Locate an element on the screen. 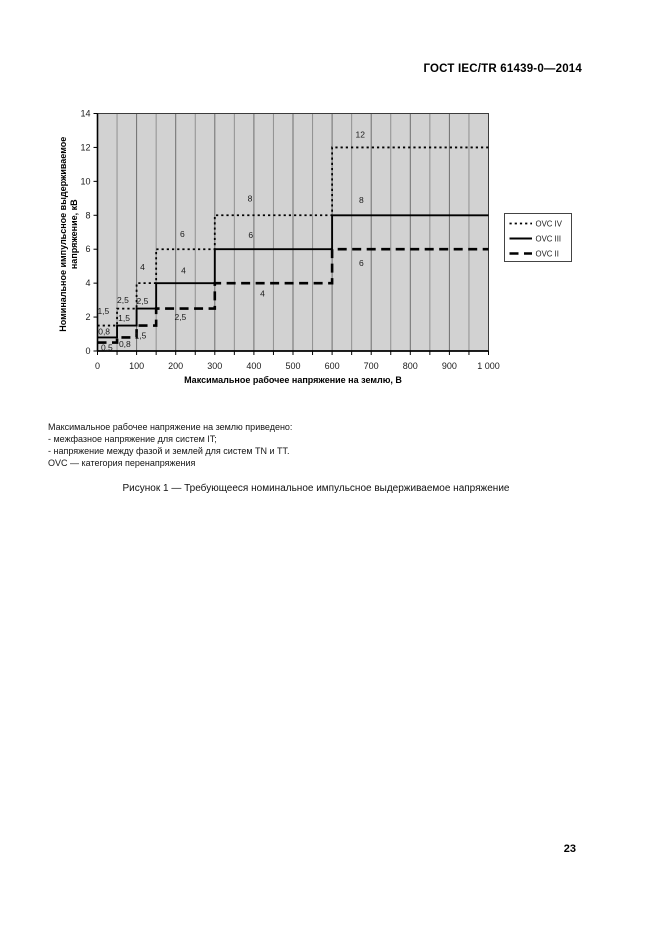 Image resolution: width=661 pixels, height=935 pixels. x-tick-label: 200 is located at coordinates (175, 366).